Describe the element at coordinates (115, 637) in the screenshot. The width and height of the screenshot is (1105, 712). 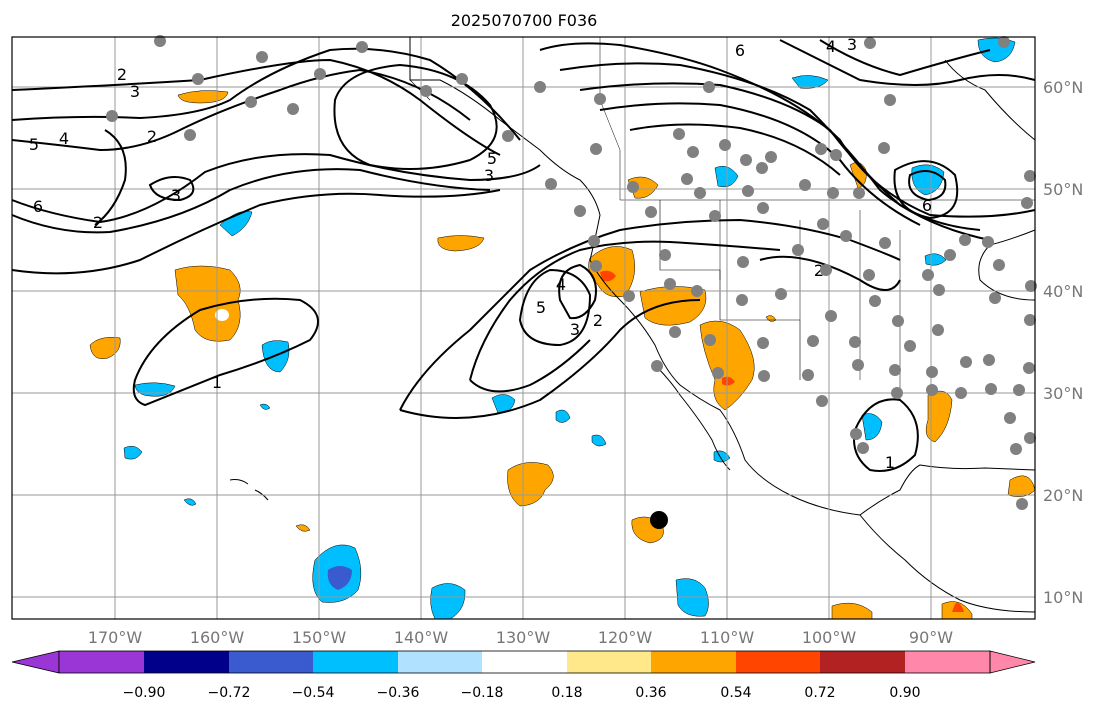
I see `lon-label: 170°W` at that location.